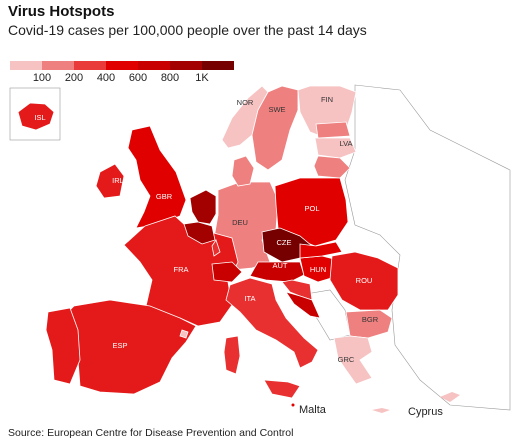  What do you see at coordinates (346, 359) in the screenshot?
I see `country-label: GRC` at bounding box center [346, 359].